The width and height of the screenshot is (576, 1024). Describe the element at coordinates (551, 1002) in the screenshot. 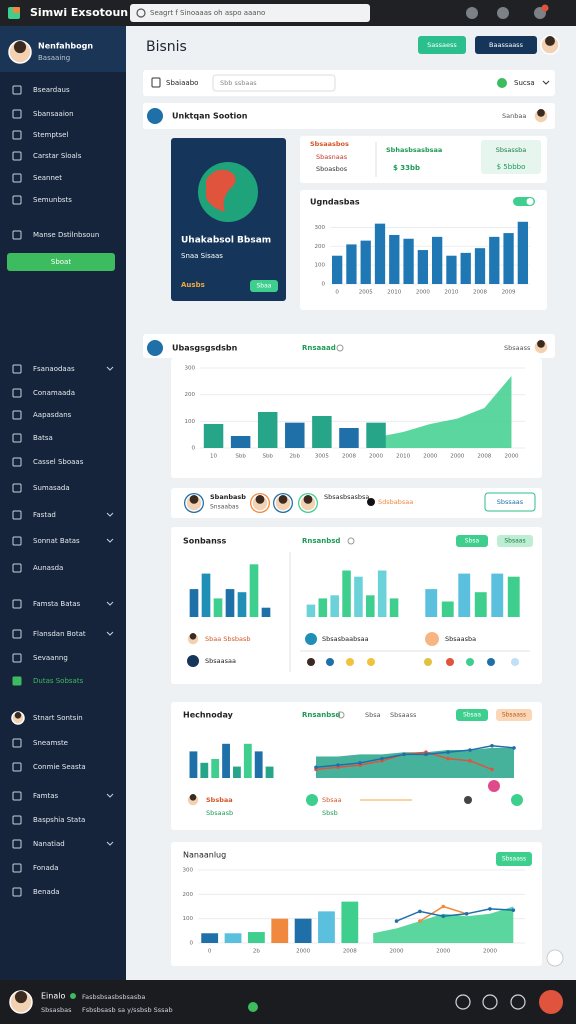

I see `footer-action` at that location.